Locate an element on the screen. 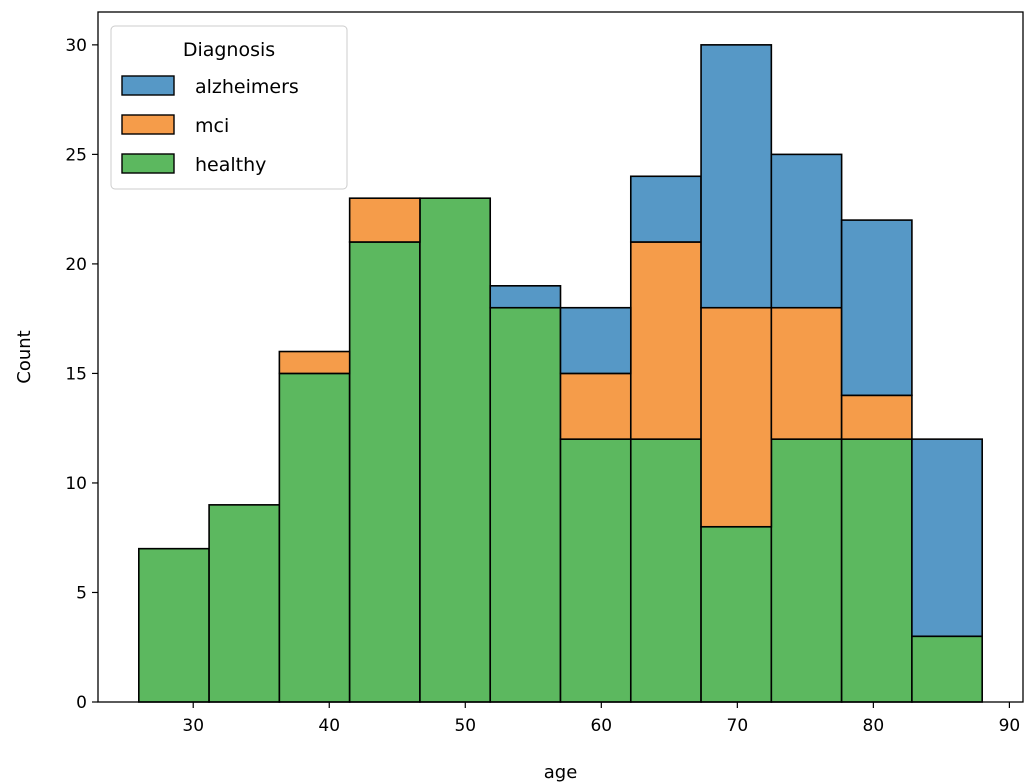 The height and width of the screenshot is (784, 1027). legend-title: Diagnosis is located at coordinates (229, 50).